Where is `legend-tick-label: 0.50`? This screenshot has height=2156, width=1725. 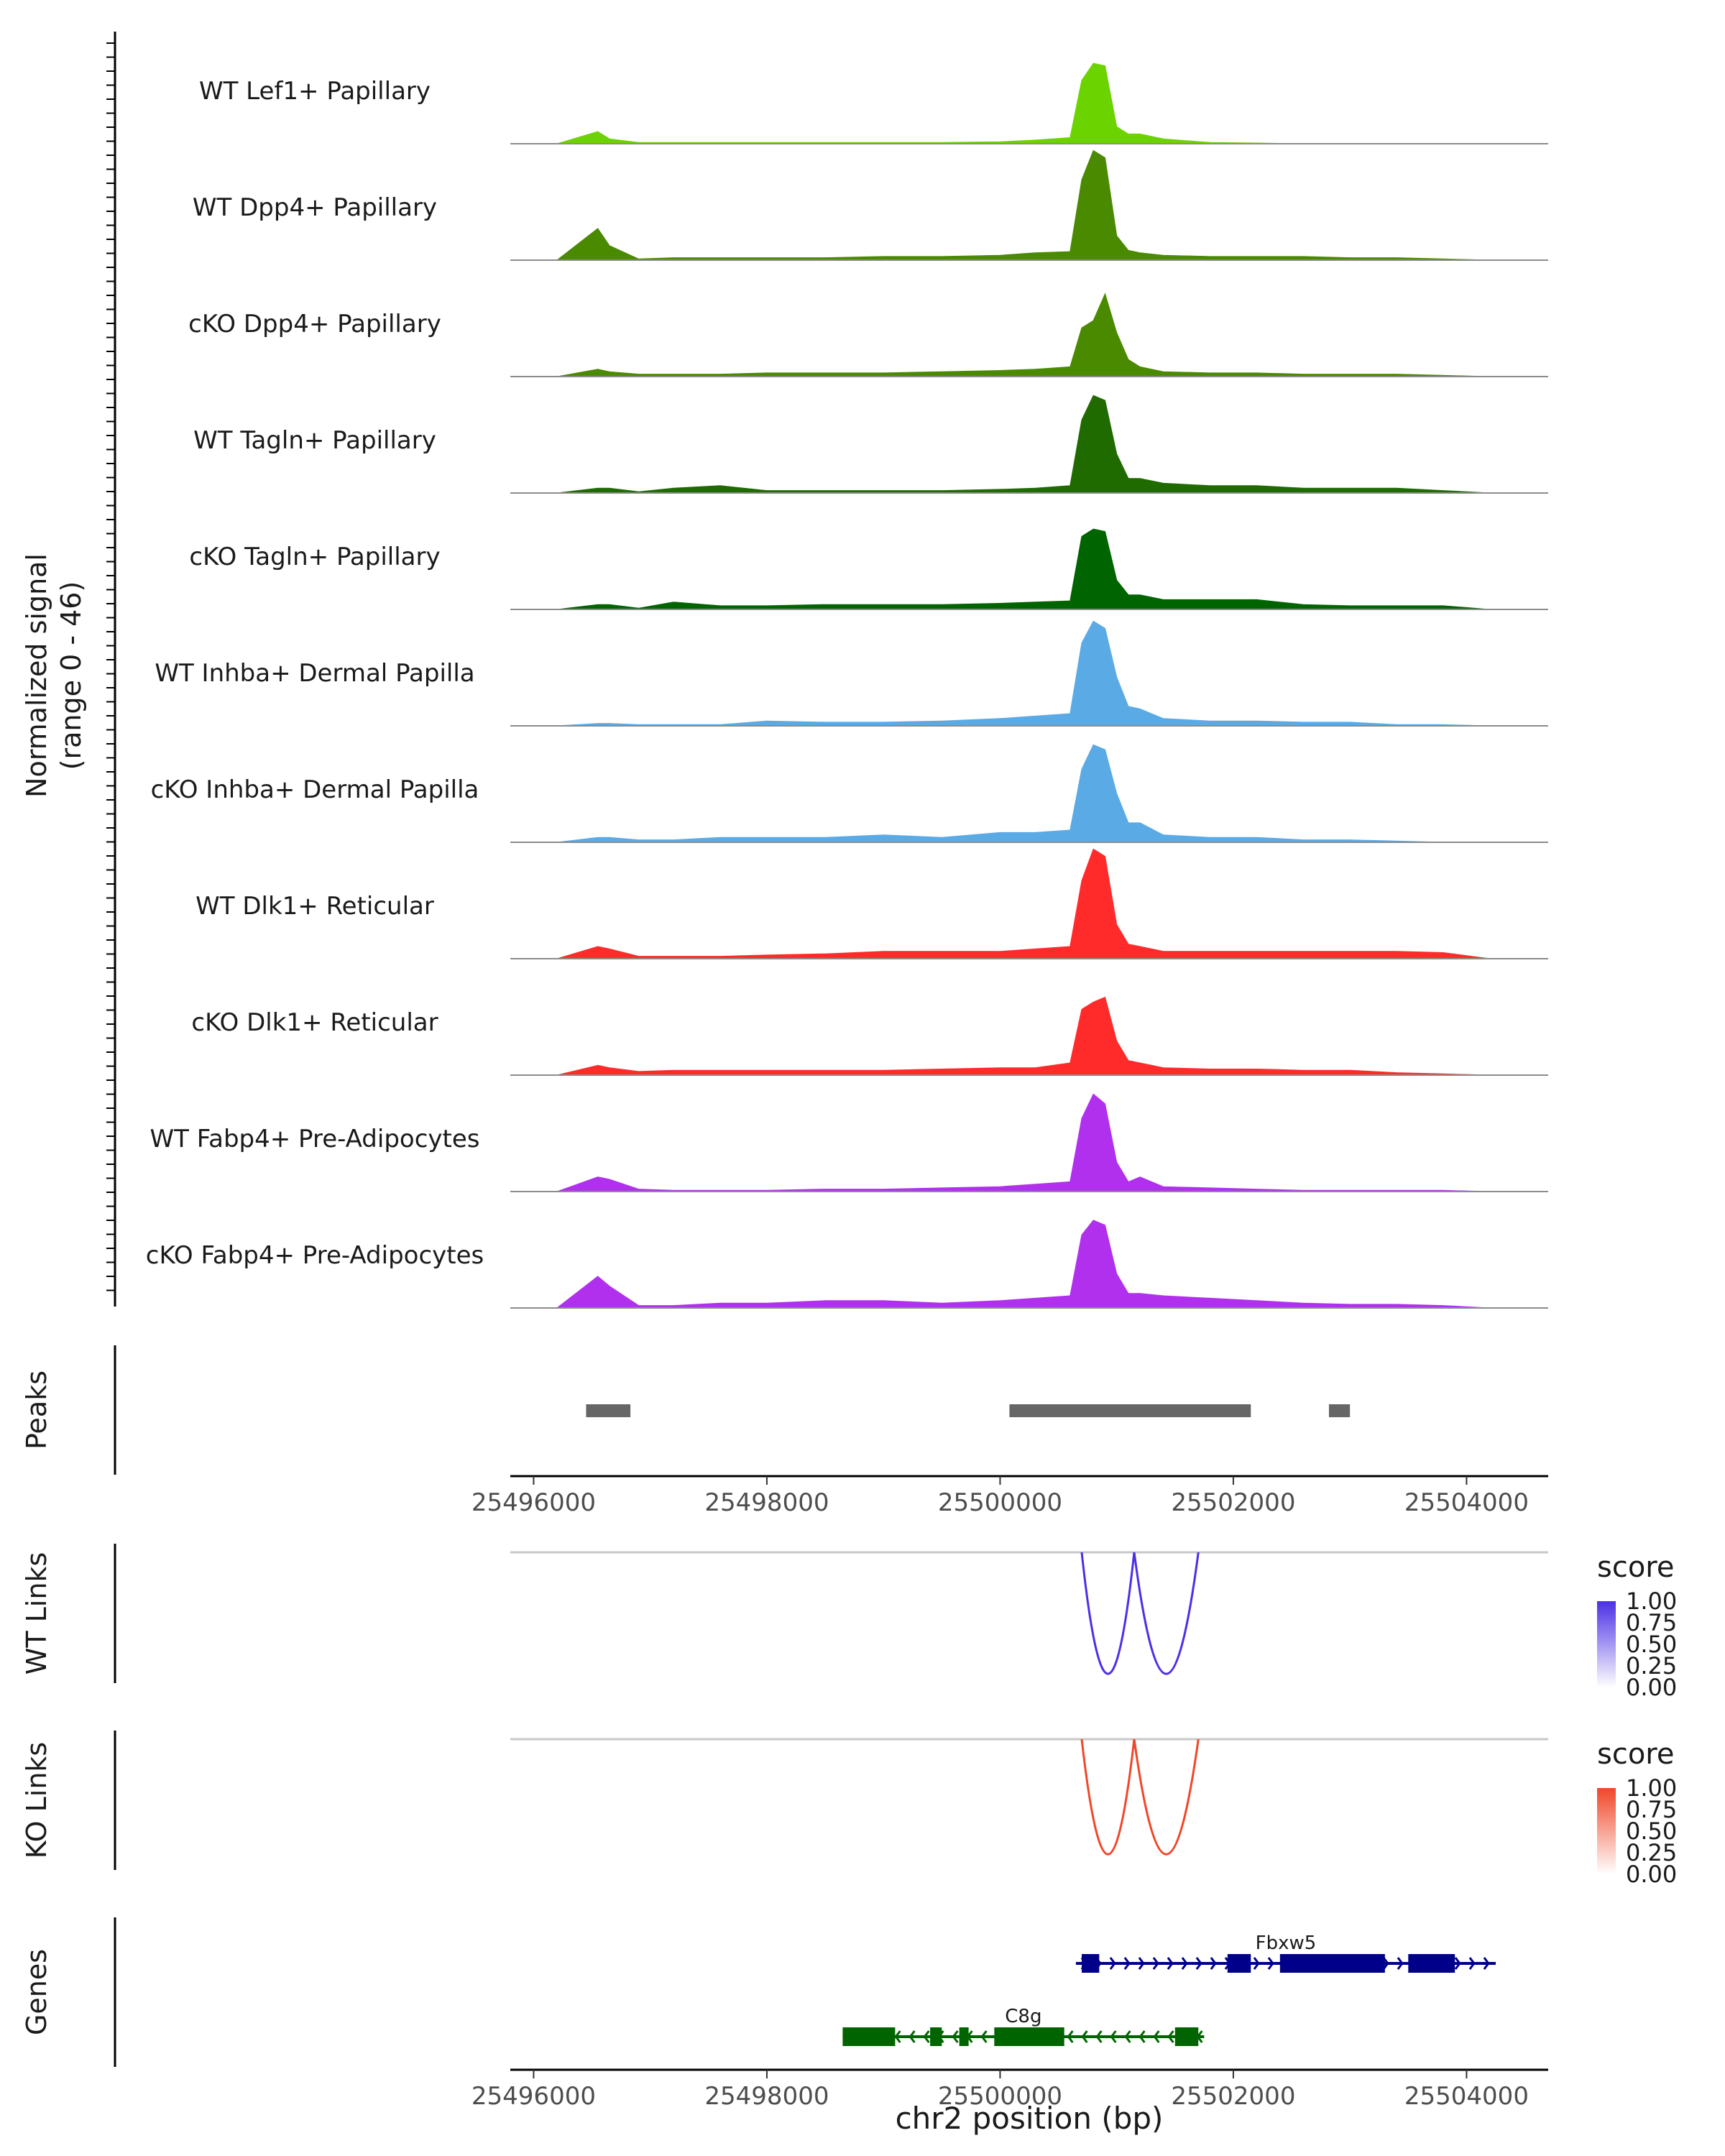
legend-tick-label: 0.50 is located at coordinates (1651, 1645).